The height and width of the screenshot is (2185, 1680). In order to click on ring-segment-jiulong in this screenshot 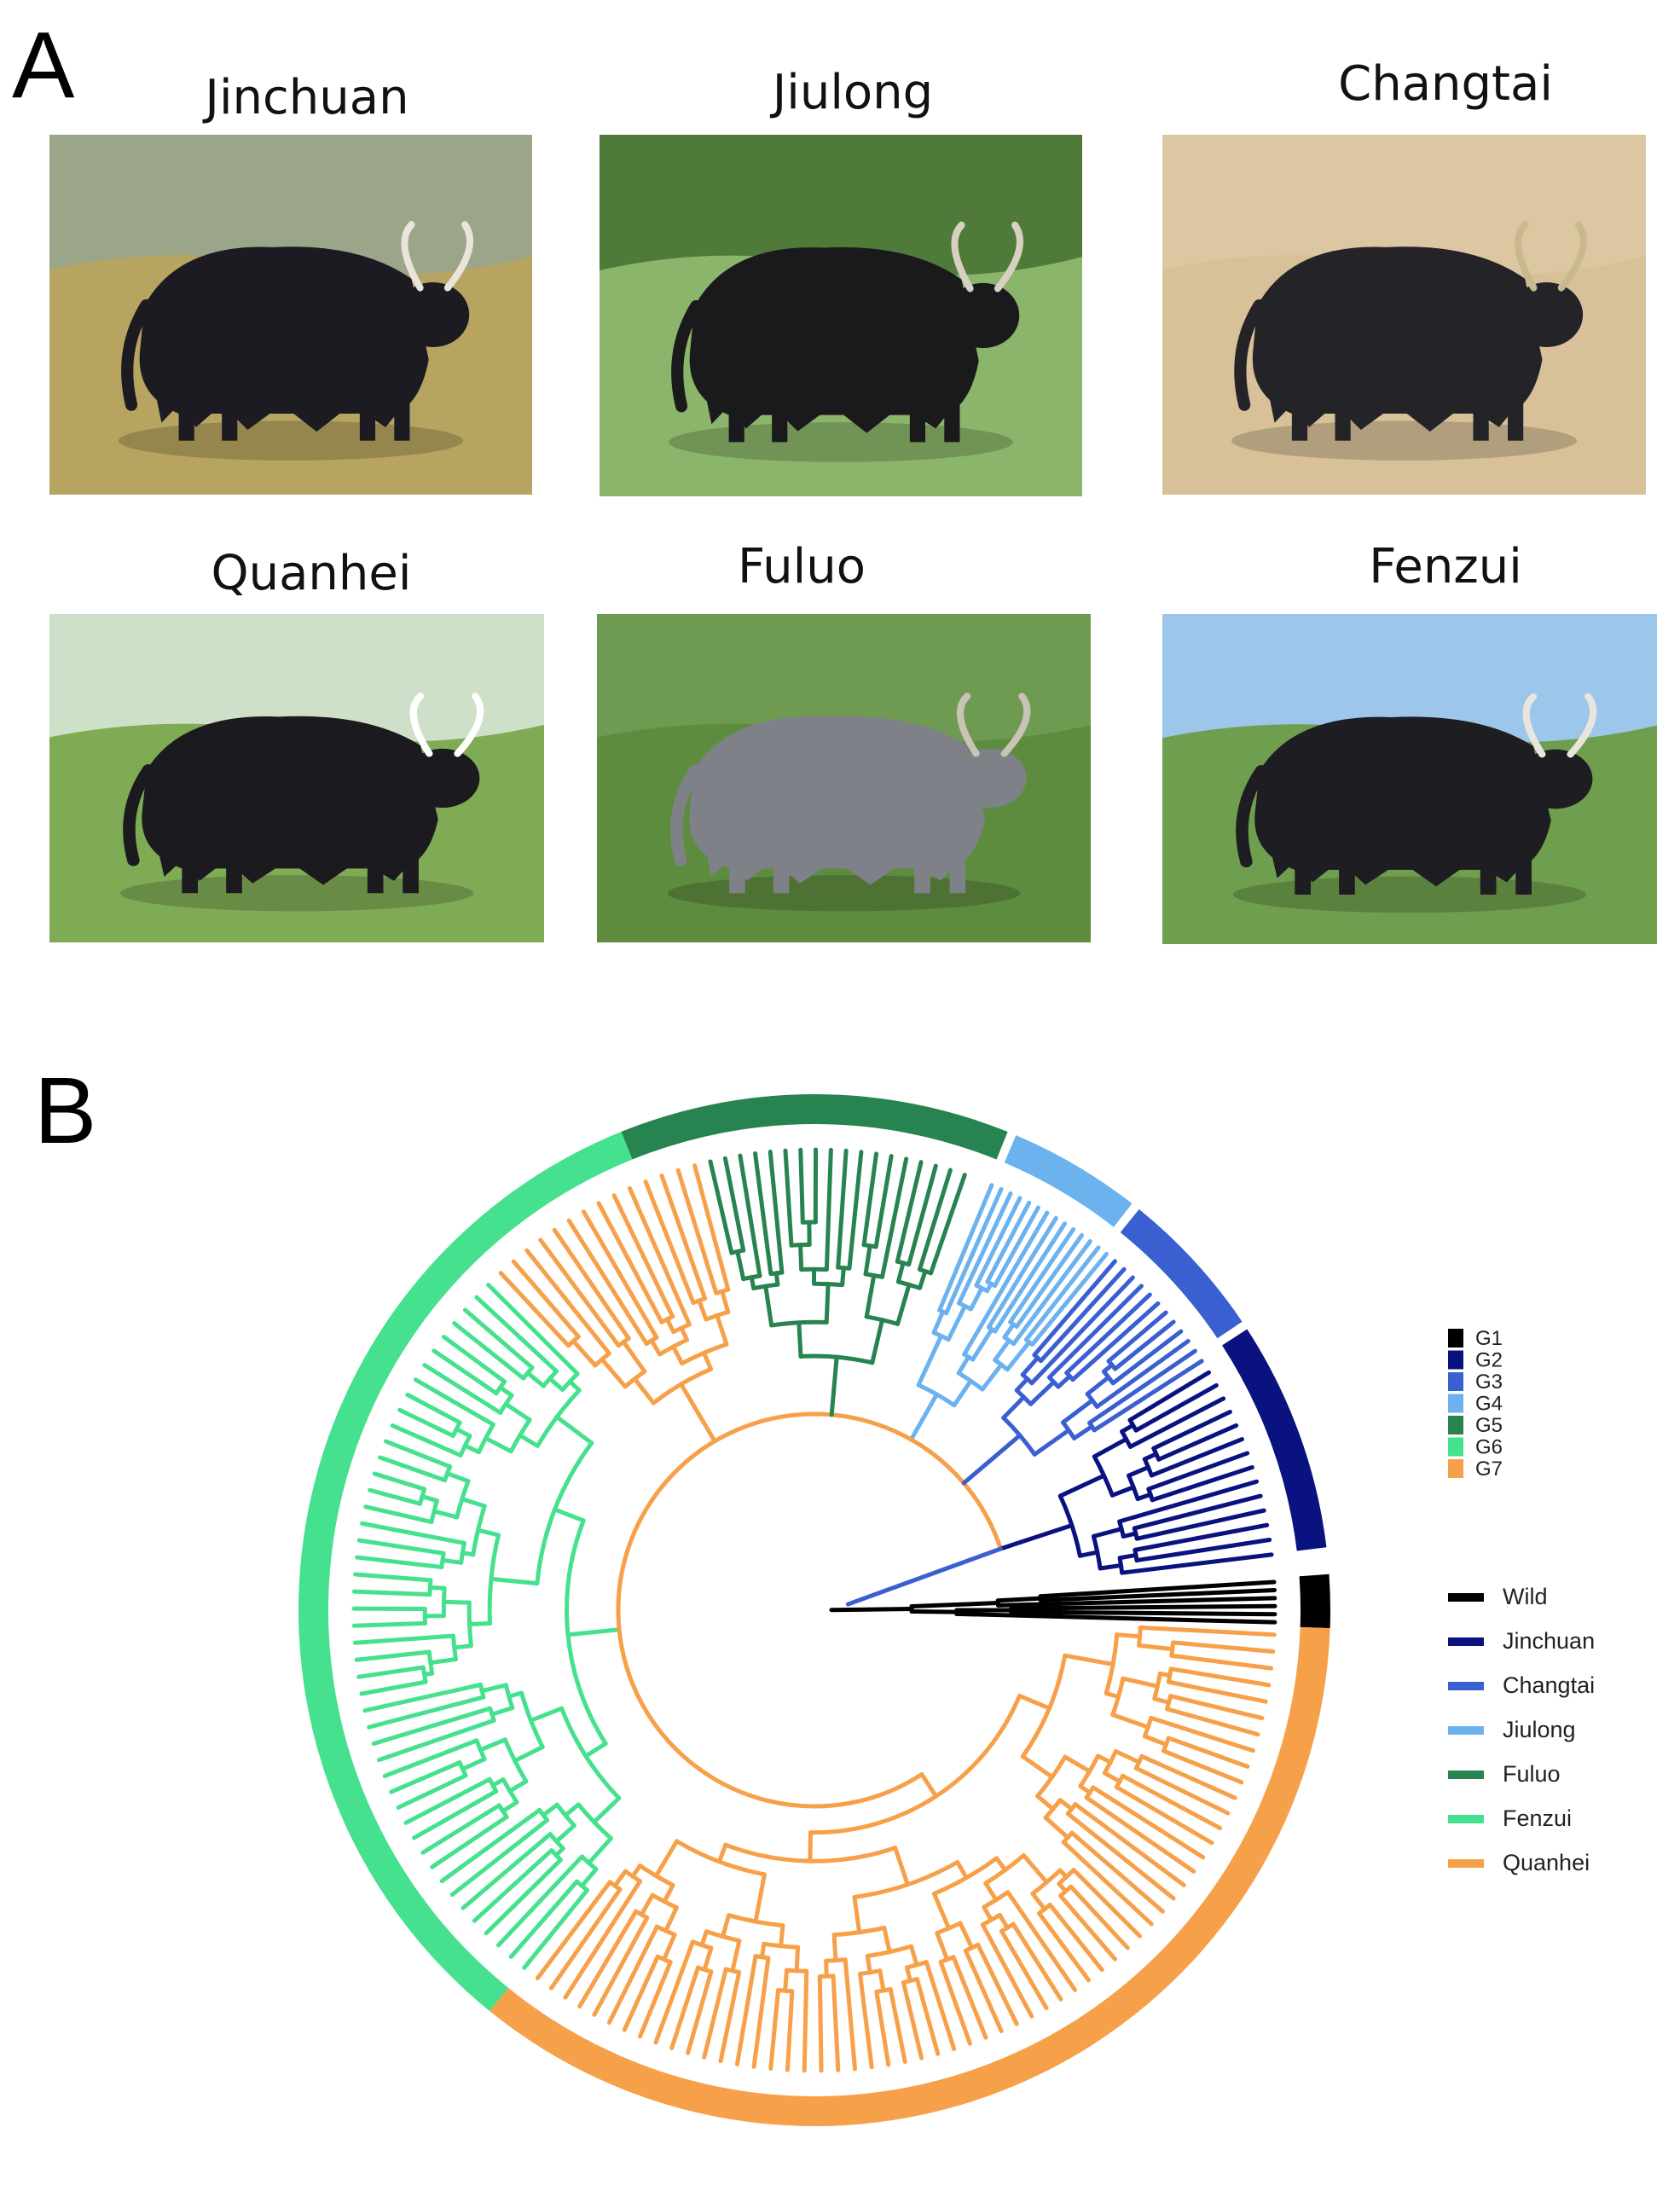, I will do `click(1069, 1181)`.